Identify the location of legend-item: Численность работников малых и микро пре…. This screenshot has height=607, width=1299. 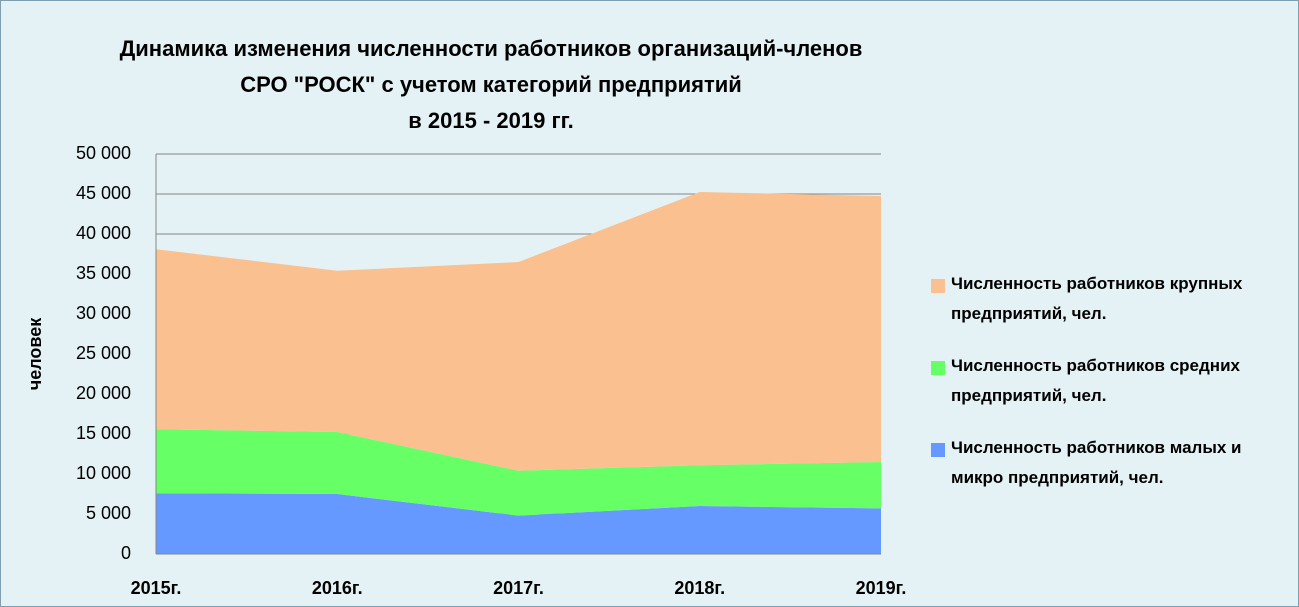
(1101, 463).